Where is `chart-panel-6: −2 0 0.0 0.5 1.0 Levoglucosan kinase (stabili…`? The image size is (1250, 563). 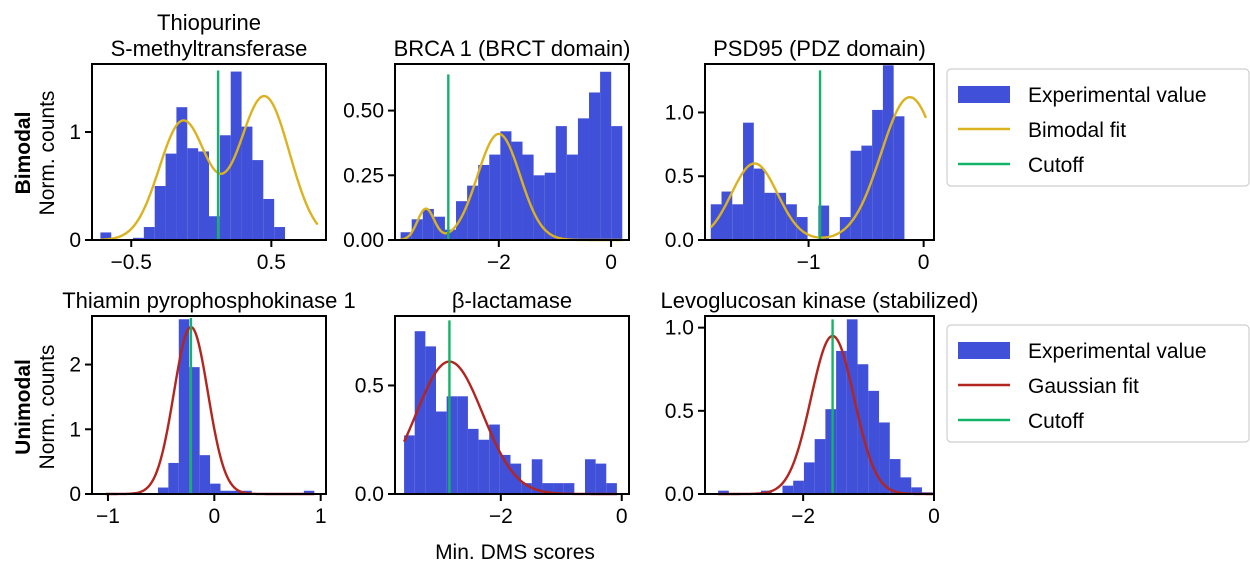
chart-panel-6: −2 0 0.0 0.5 1.0 Levoglucosan kinase (stabili… is located at coordinates (820, 408).